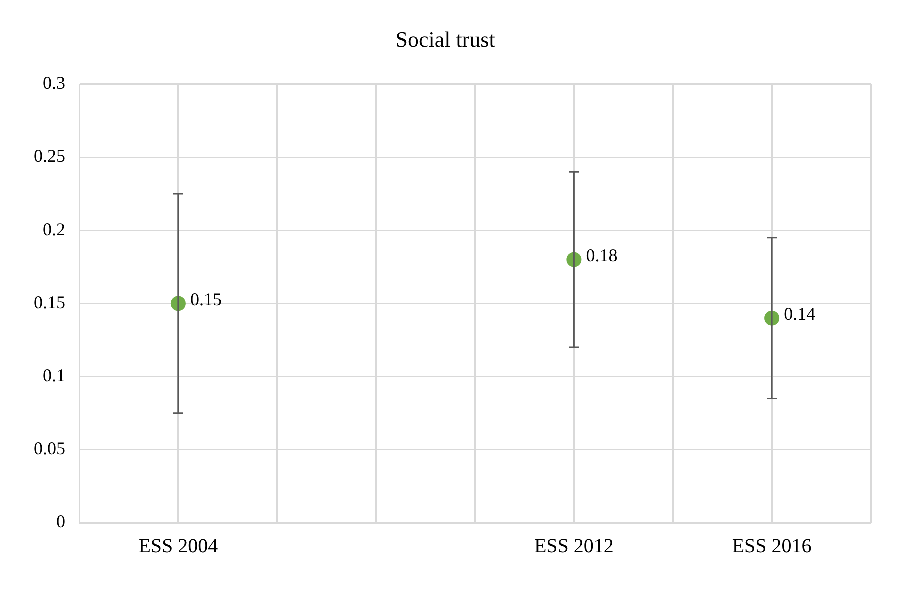 The image size is (911, 591). What do you see at coordinates (50, 448) in the screenshot?
I see `y-tick-label: 0.05` at bounding box center [50, 448].